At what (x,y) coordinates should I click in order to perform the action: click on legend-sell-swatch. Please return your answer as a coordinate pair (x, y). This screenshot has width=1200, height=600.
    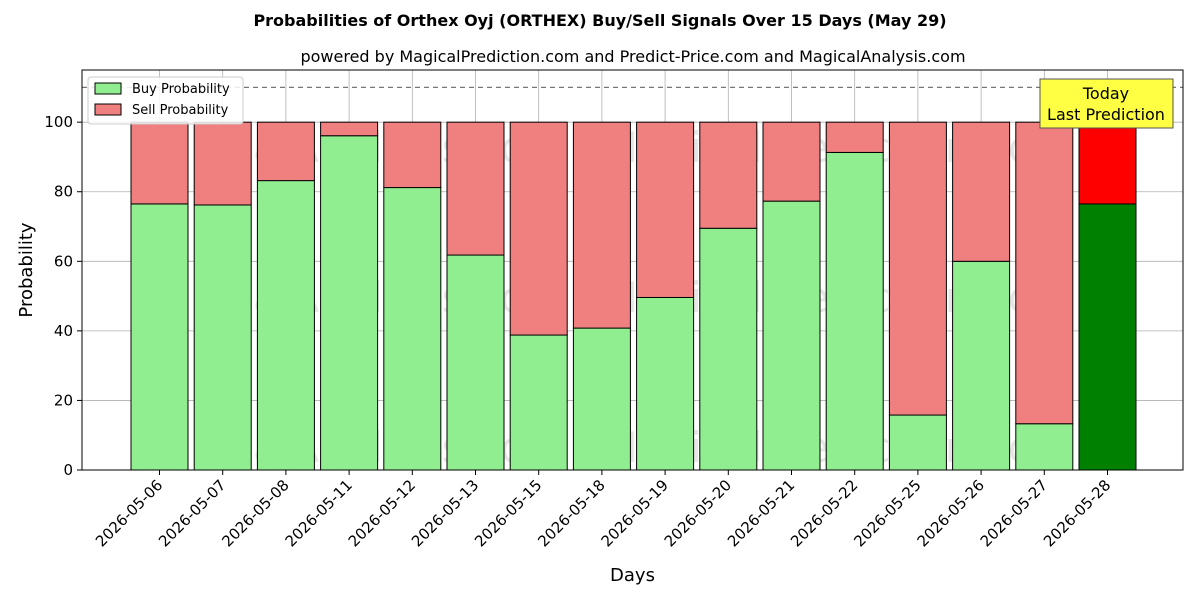
    Looking at the image, I should click on (108, 109).